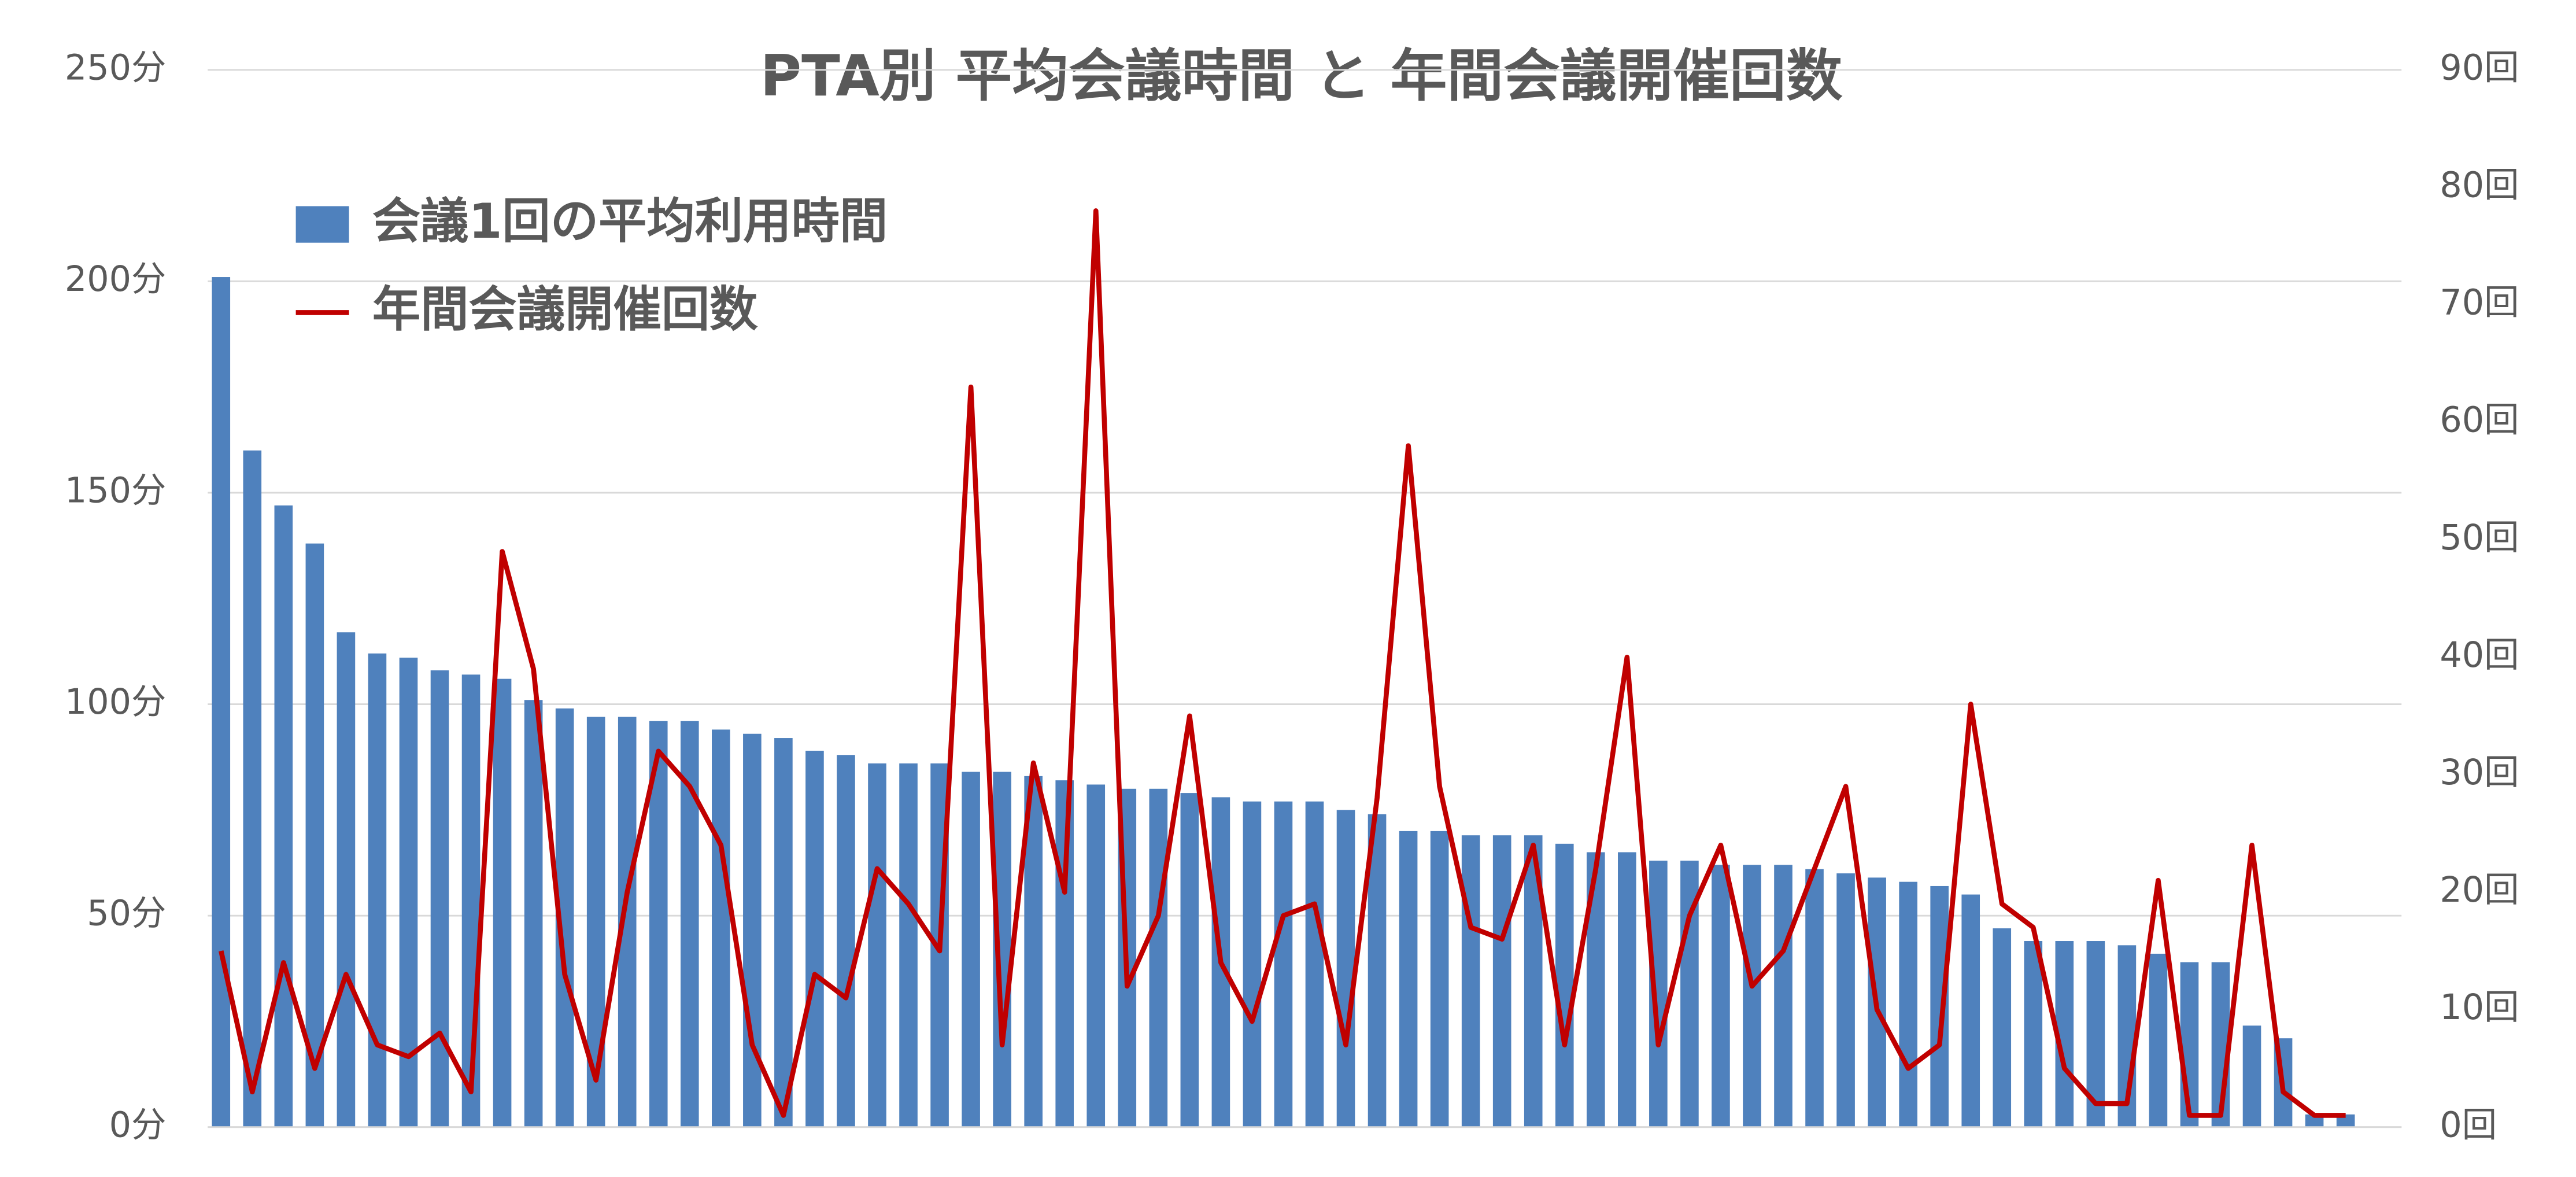 The image size is (2576, 1177). What do you see at coordinates (116, 279) in the screenshot?
I see `y-tick-label: 200分` at bounding box center [116, 279].